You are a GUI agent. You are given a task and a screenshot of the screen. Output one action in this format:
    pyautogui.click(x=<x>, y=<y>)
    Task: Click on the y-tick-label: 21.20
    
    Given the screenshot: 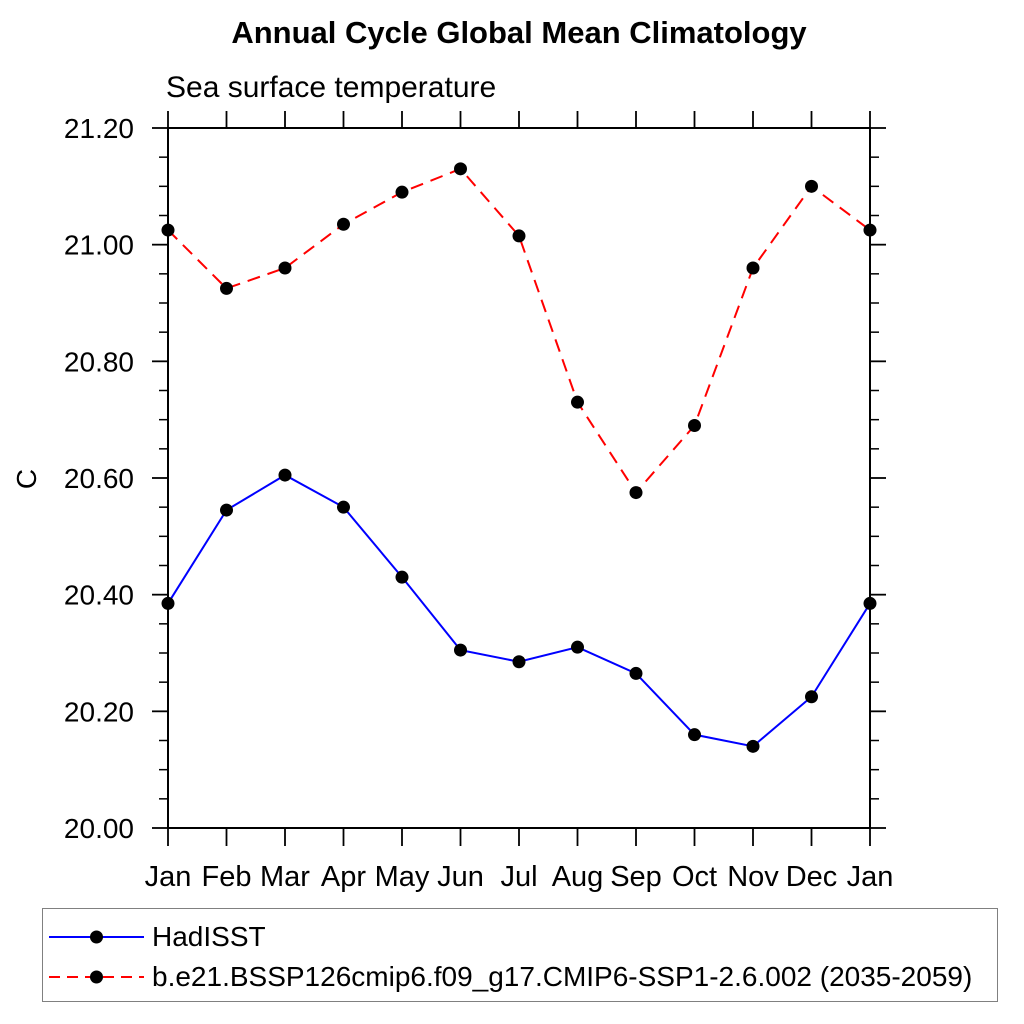 What is the action you would take?
    pyautogui.click(x=99, y=128)
    